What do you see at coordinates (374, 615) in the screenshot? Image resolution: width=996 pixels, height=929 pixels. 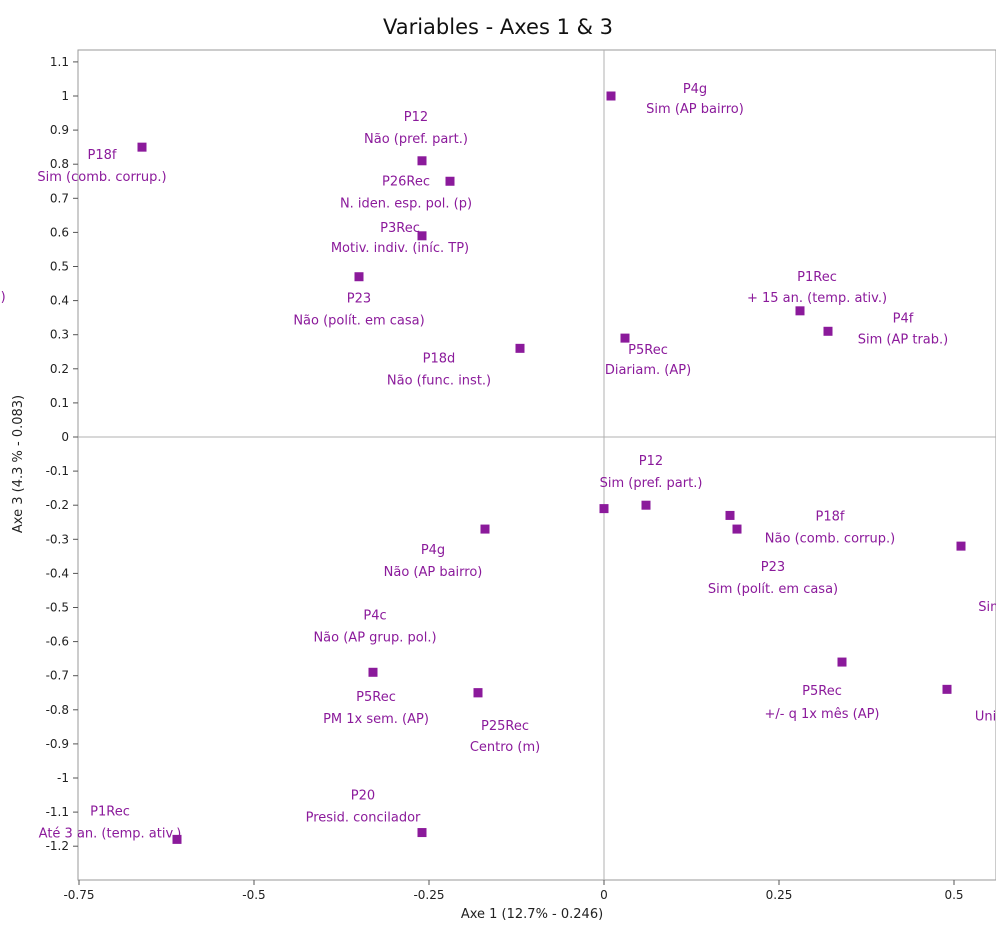 I see `point-code-label: P4c` at bounding box center [374, 615].